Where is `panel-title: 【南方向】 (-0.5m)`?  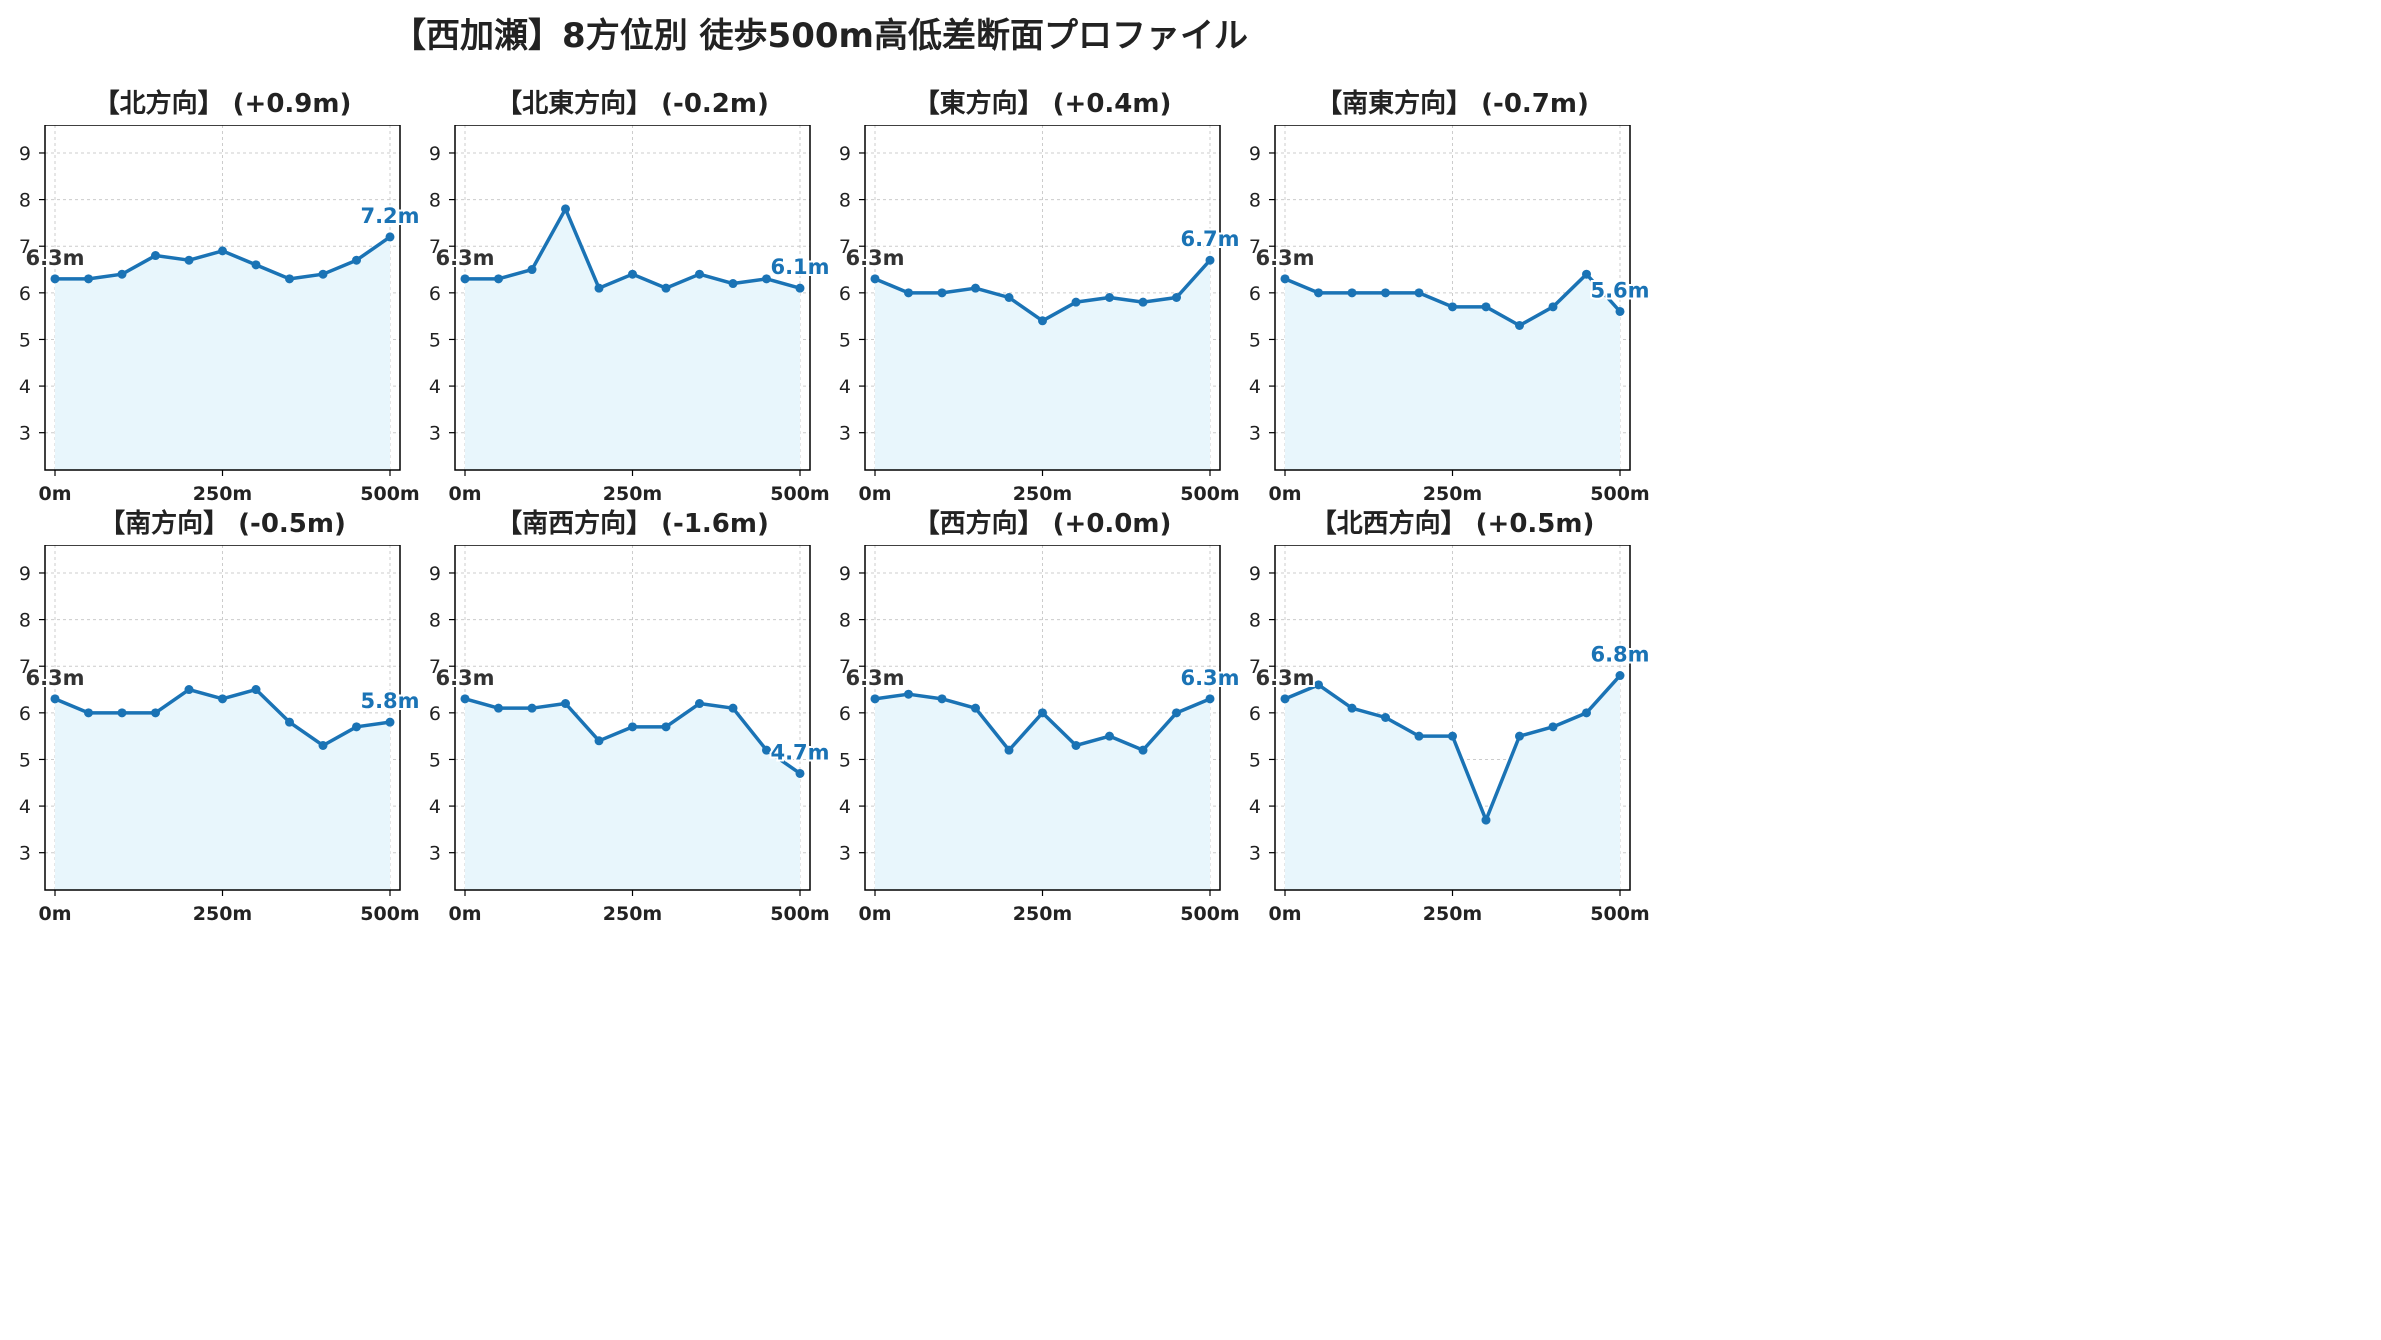
panel-title: 【南方向】 (-0.5m) is located at coordinates (222, 524).